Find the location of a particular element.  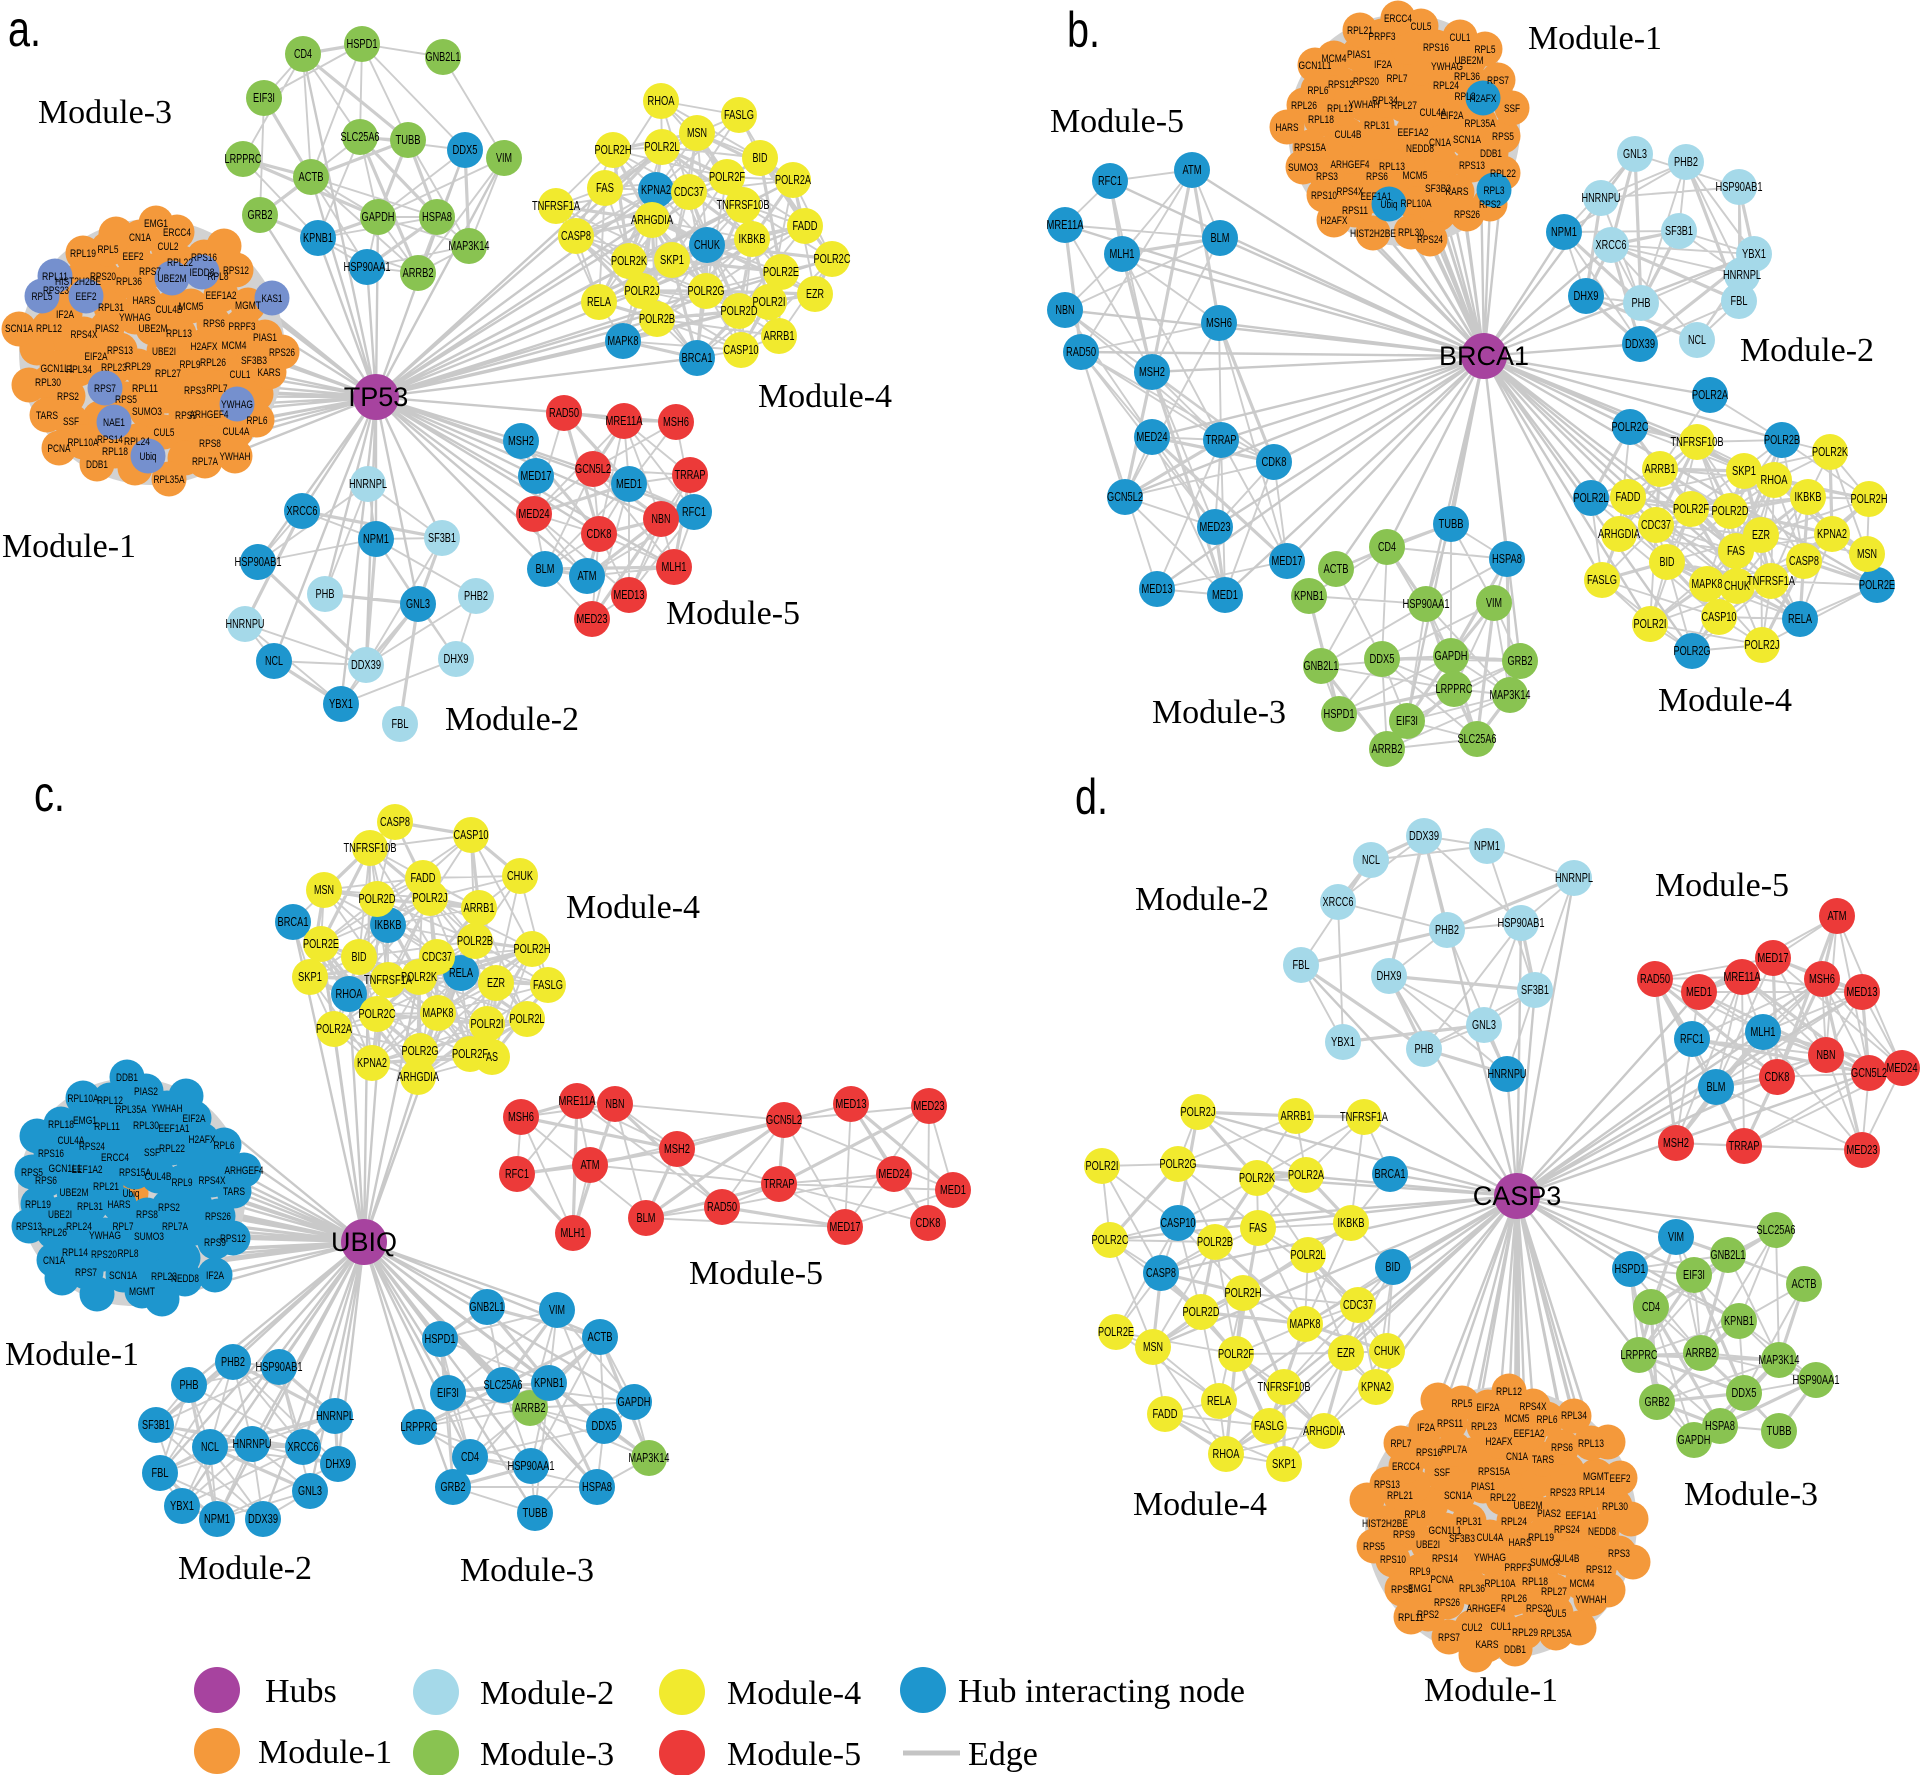

svg-text: GRB2 is located at coordinates (260, 215).